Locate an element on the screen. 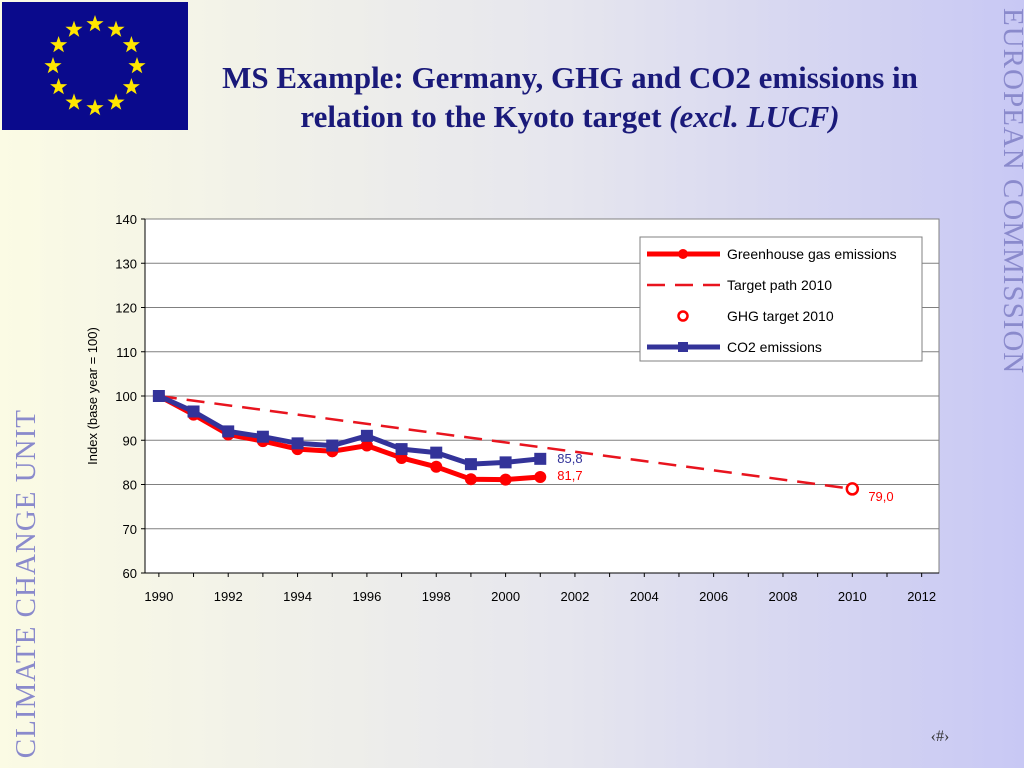 The width and height of the screenshot is (1024, 768). x-tick-label: 2006 is located at coordinates (713, 596).